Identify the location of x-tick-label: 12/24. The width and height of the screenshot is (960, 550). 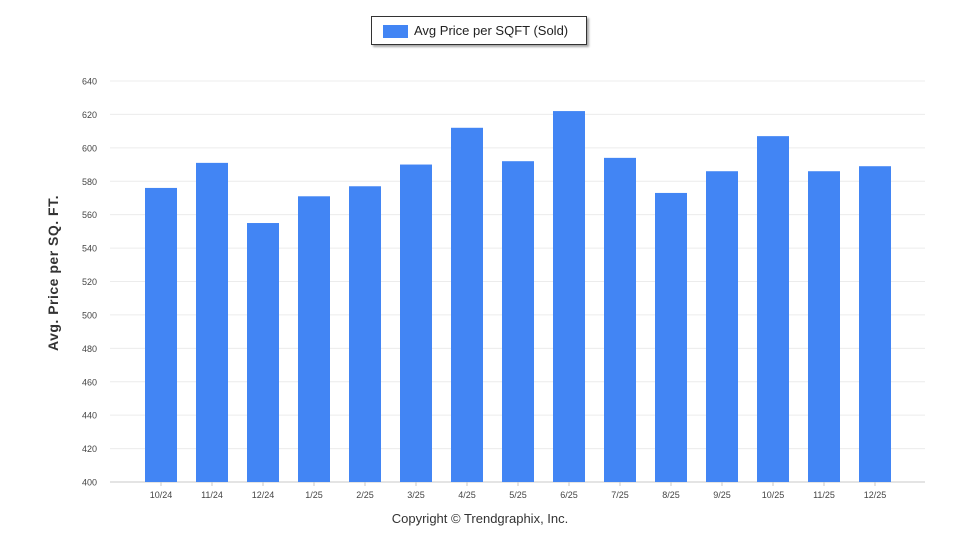
(263, 495).